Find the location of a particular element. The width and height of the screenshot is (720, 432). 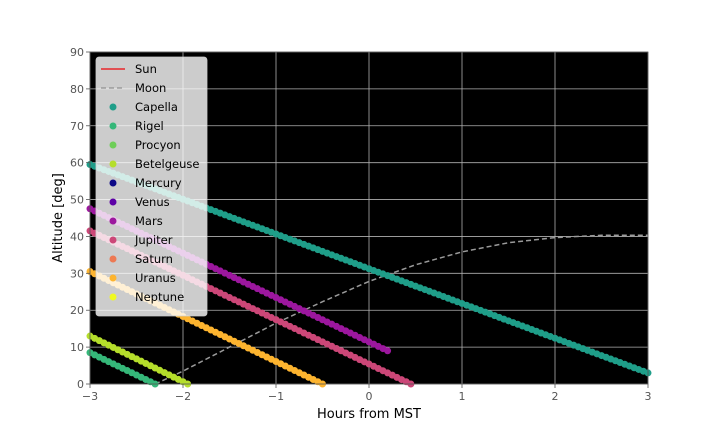

x-tick-label: 1 is located at coordinates (462, 396).